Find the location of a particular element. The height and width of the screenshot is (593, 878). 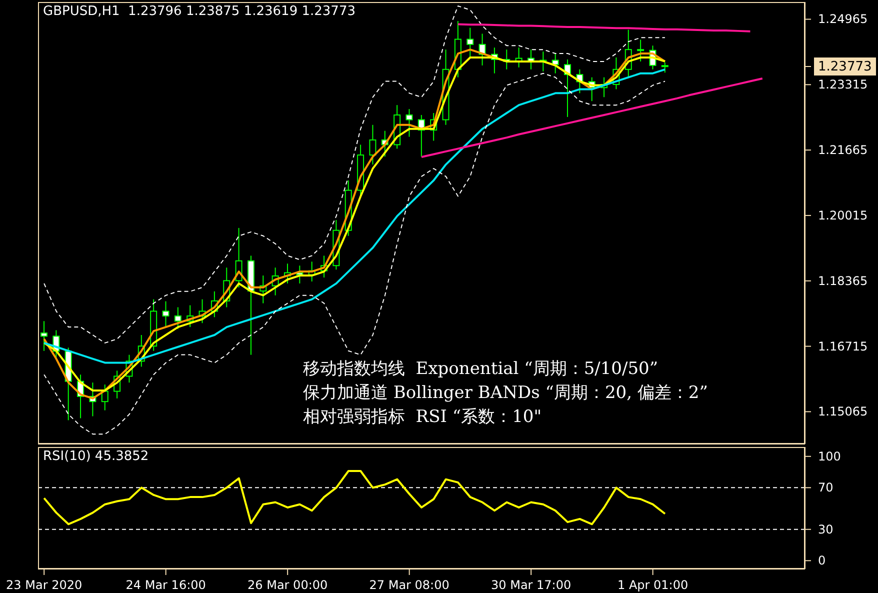

y-tick-label: 1.16715 is located at coordinates (843, 346).